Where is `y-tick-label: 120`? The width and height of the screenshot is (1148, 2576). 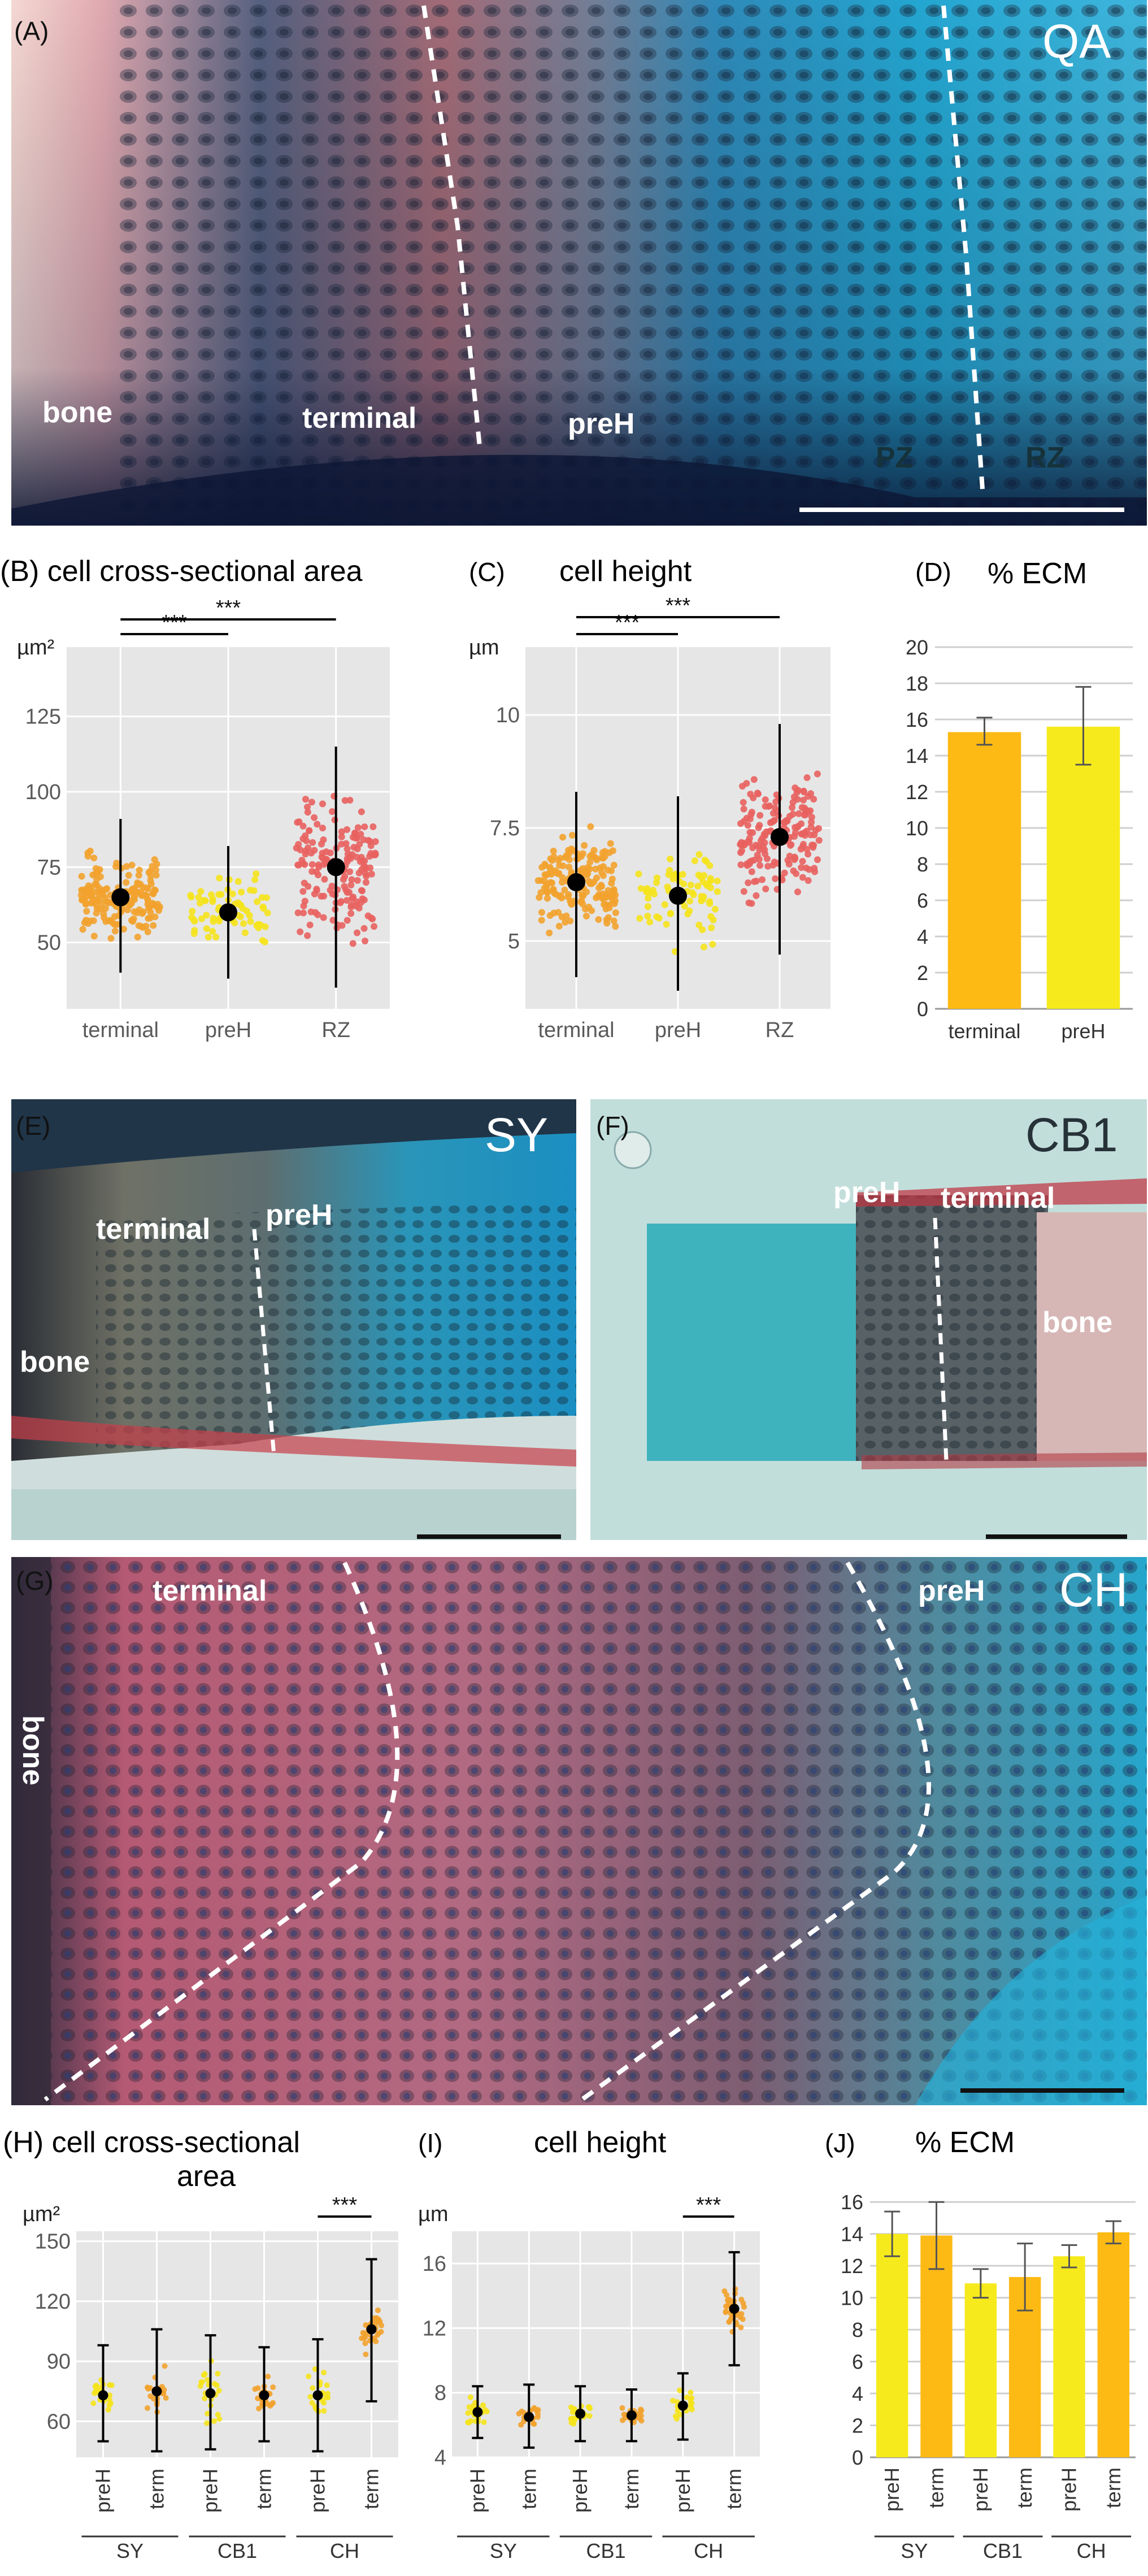
y-tick-label: 120 is located at coordinates (53, 2302).